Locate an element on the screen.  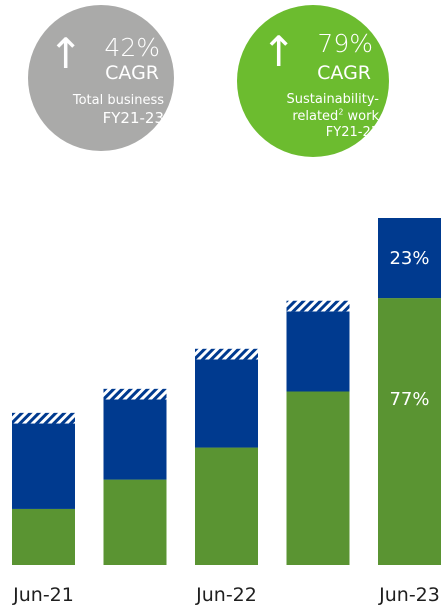
badge-percent: 79% is located at coordinates (345, 43).